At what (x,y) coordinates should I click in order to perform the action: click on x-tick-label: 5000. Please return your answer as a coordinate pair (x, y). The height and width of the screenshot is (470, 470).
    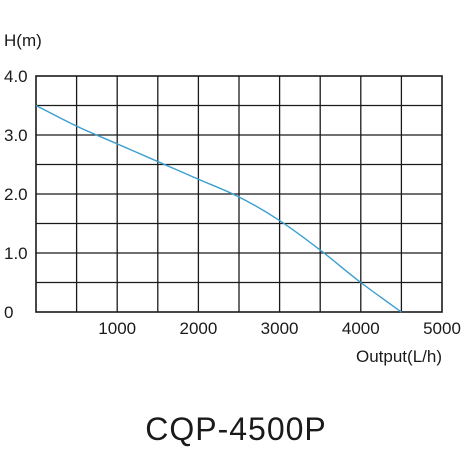
    Looking at the image, I should click on (442, 328).